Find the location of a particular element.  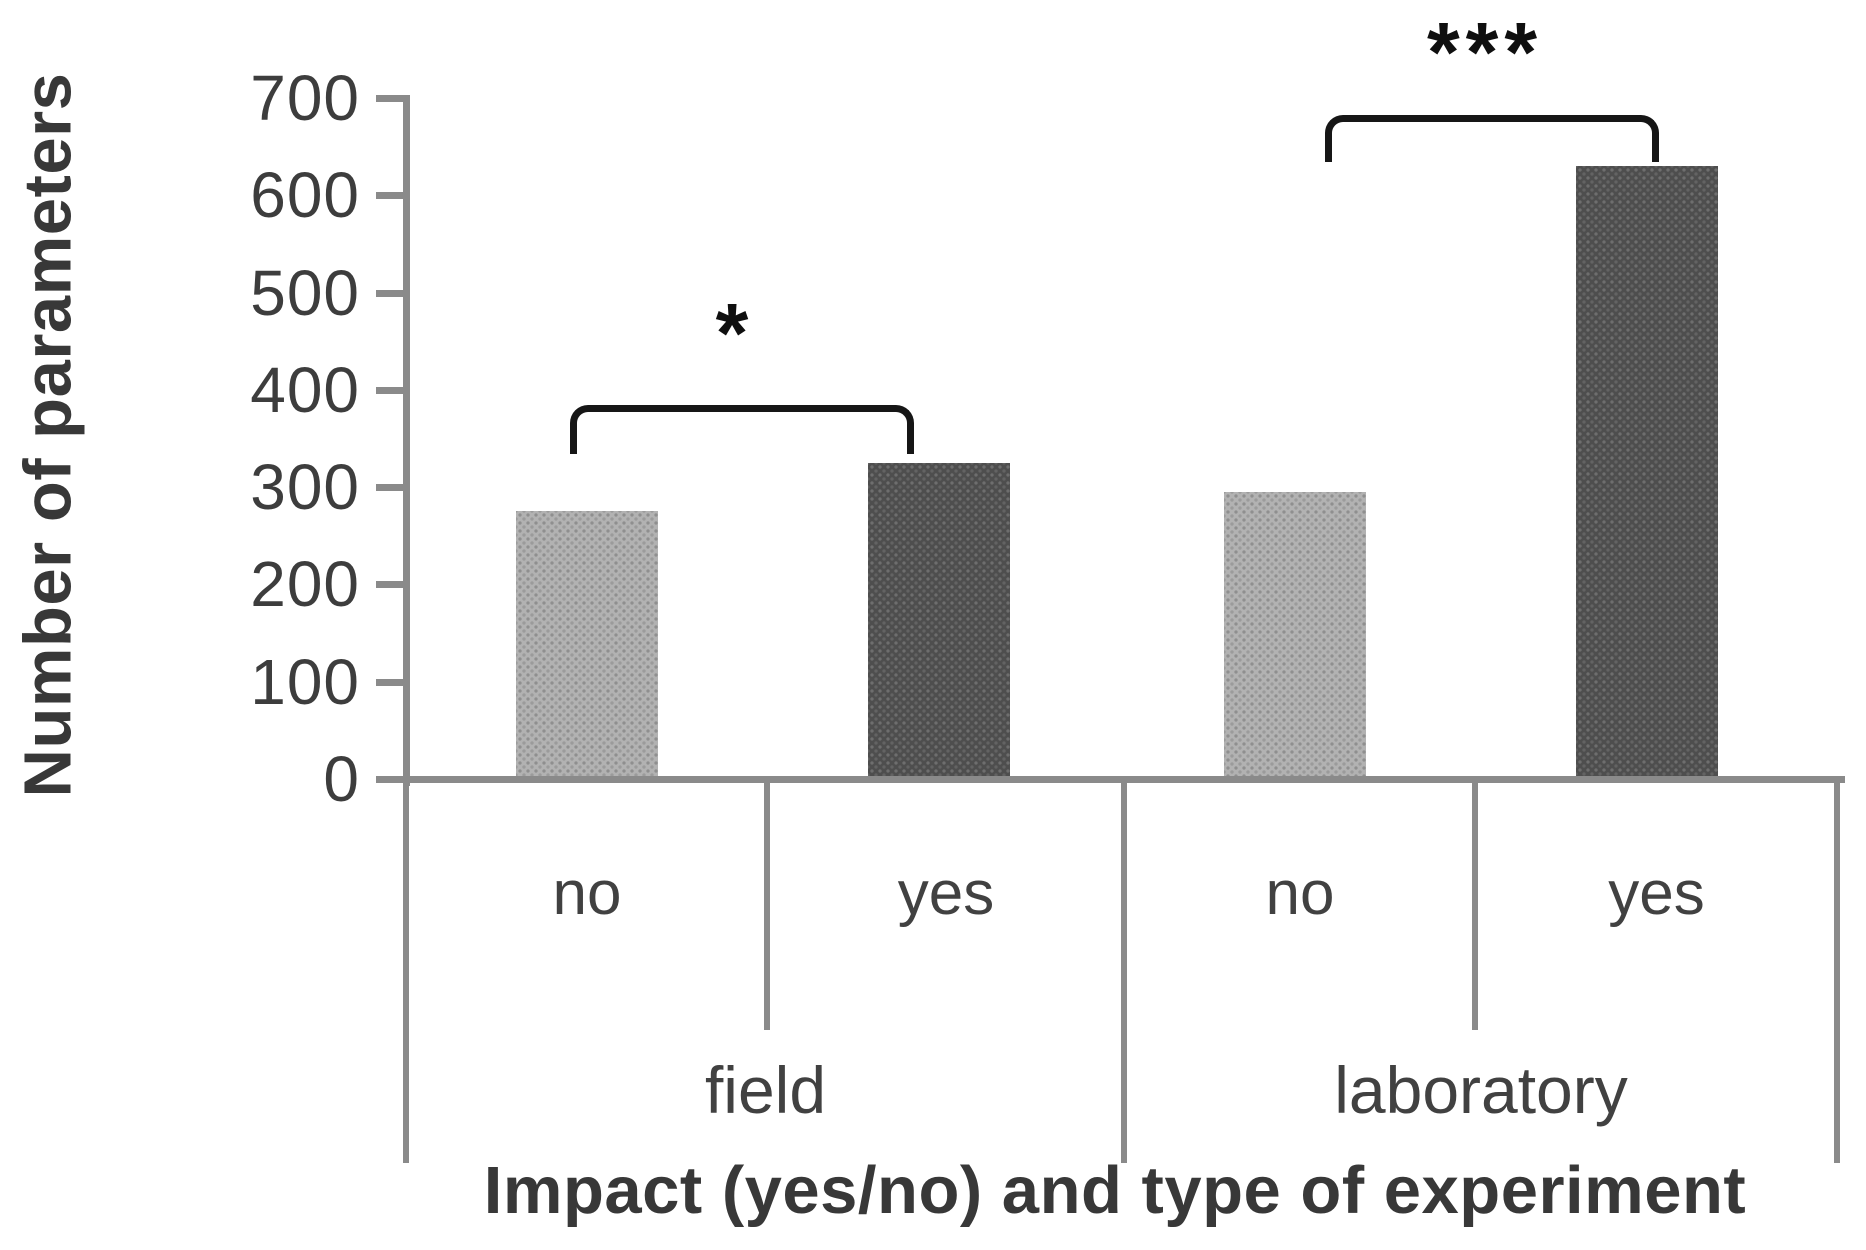

significance-label-field: * is located at coordinates (735, 333).